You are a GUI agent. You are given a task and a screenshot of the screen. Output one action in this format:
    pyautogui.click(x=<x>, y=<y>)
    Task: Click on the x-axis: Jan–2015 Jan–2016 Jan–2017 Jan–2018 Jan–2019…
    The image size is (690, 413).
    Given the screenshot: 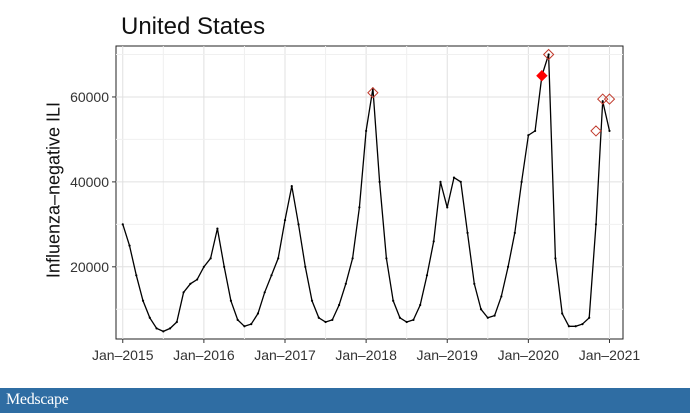 What is the action you would take?
    pyautogui.click(x=366, y=351)
    